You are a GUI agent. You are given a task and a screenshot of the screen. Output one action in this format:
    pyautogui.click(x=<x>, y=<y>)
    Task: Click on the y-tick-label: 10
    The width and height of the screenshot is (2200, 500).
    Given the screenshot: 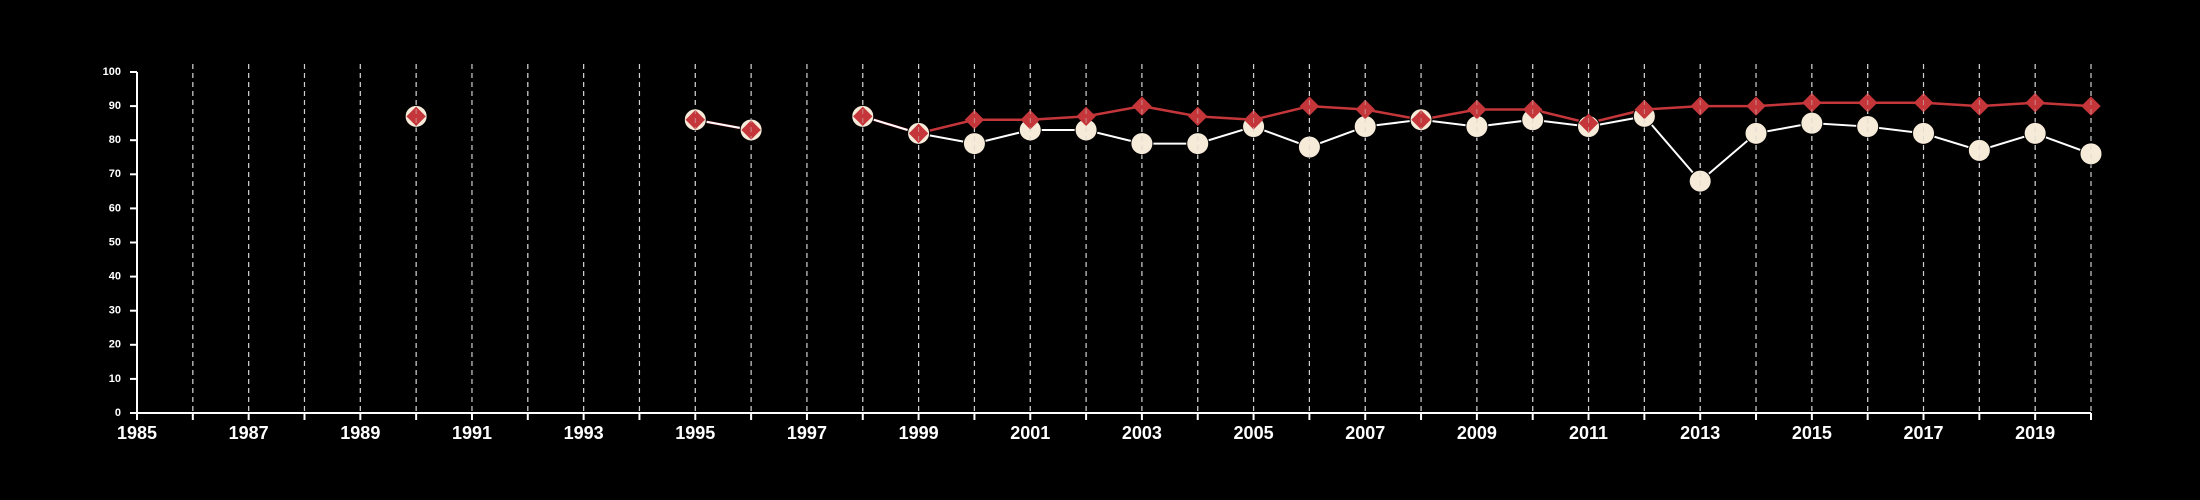 What is the action you would take?
    pyautogui.click(x=115, y=379)
    